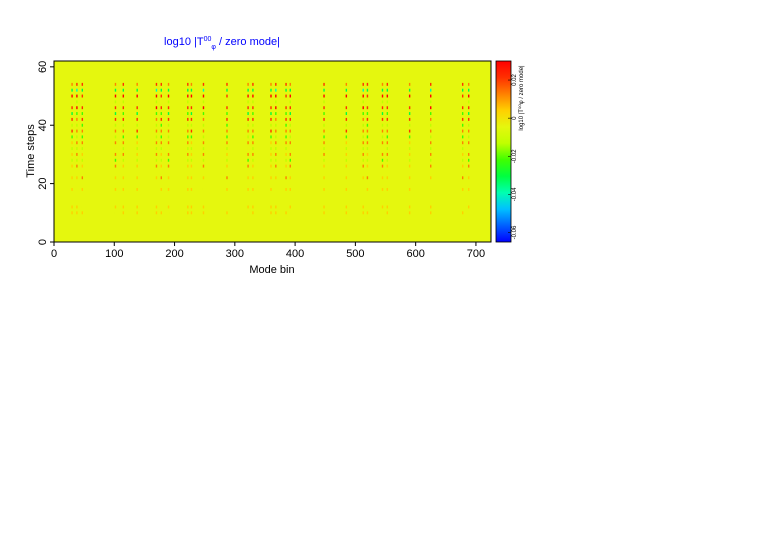 The height and width of the screenshot is (545, 771). What do you see at coordinates (476, 254) in the screenshot?
I see `x-tick-label: 700` at bounding box center [476, 254].